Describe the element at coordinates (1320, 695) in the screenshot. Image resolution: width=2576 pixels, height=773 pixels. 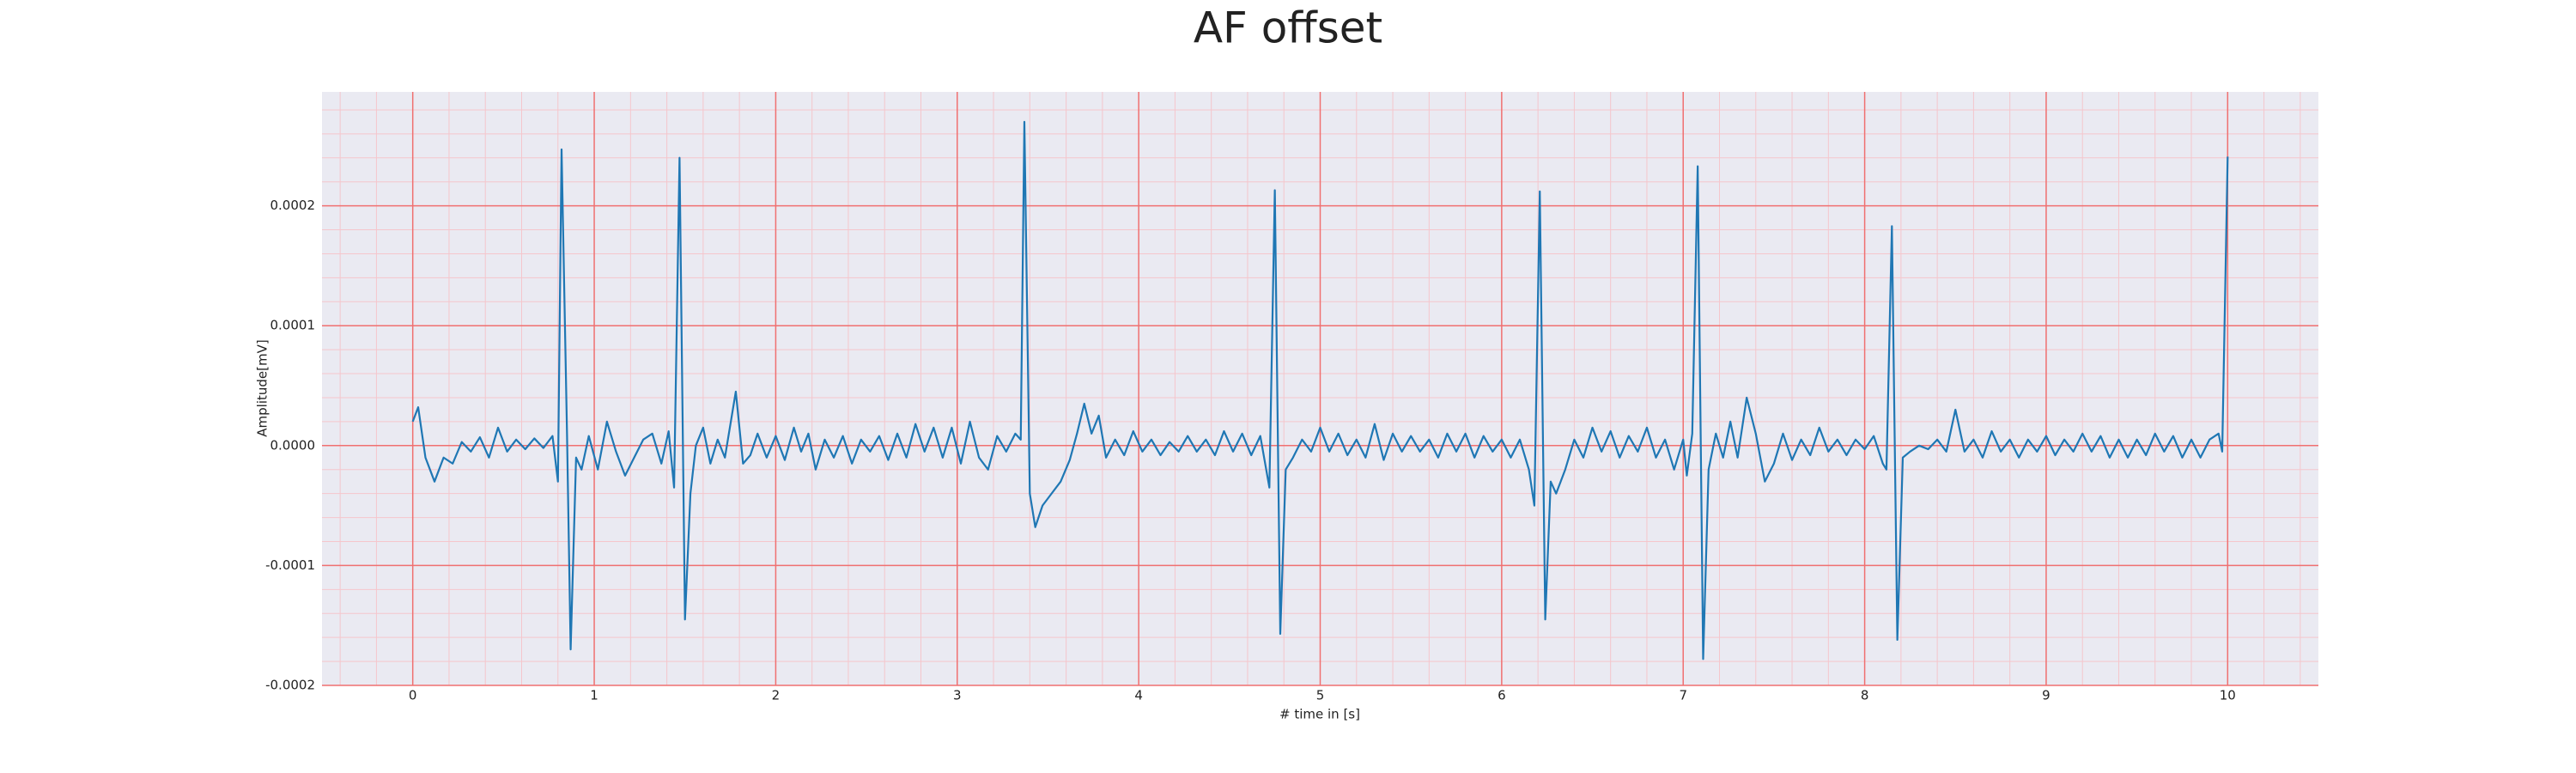
I see `x-tick-label: 5` at that location.